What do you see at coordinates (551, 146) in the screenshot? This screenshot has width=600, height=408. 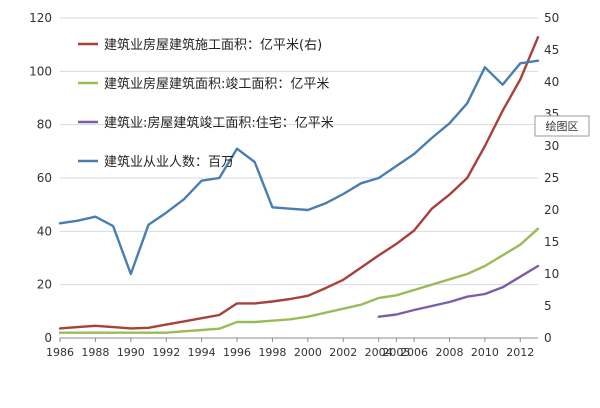 I see `y-right-tick-label: 30` at bounding box center [551, 146].